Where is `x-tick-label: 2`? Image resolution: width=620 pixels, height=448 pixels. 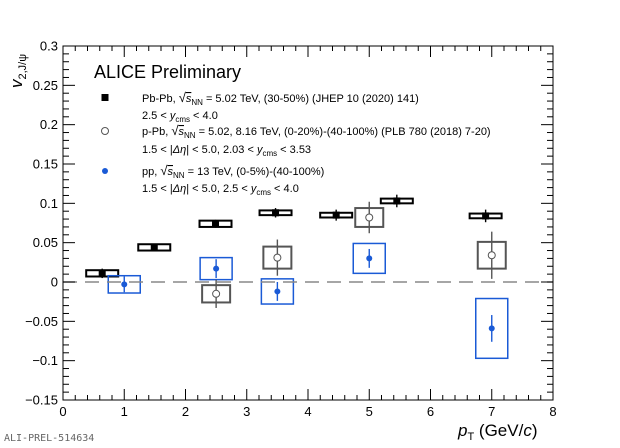 x-tick-label: 2 is located at coordinates (185, 411).